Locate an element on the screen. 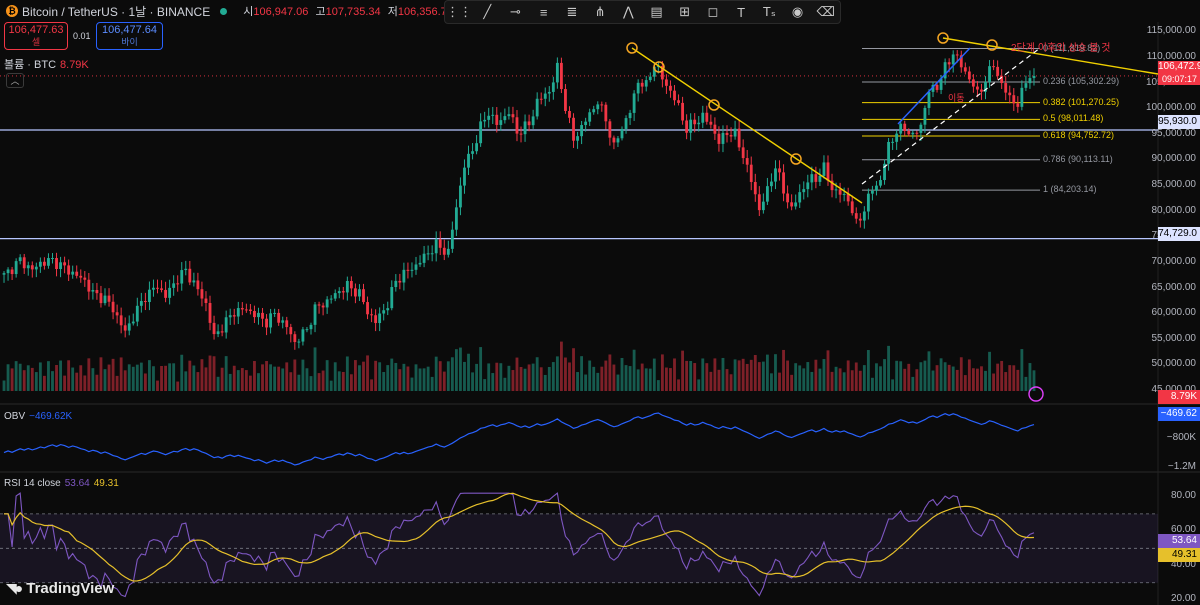 The height and width of the screenshot is (605, 1200). buy-button: 106,477.64 바이 is located at coordinates (129, 36).